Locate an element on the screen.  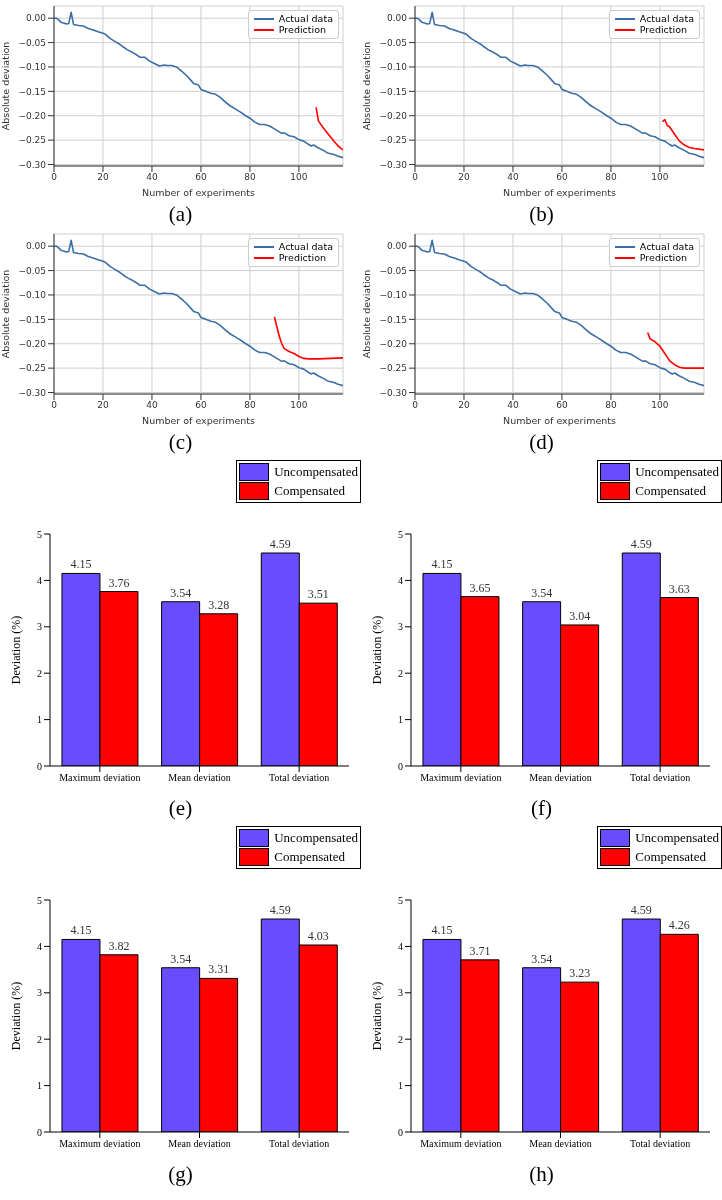
text: (h) is located at coordinates (541, 1174).